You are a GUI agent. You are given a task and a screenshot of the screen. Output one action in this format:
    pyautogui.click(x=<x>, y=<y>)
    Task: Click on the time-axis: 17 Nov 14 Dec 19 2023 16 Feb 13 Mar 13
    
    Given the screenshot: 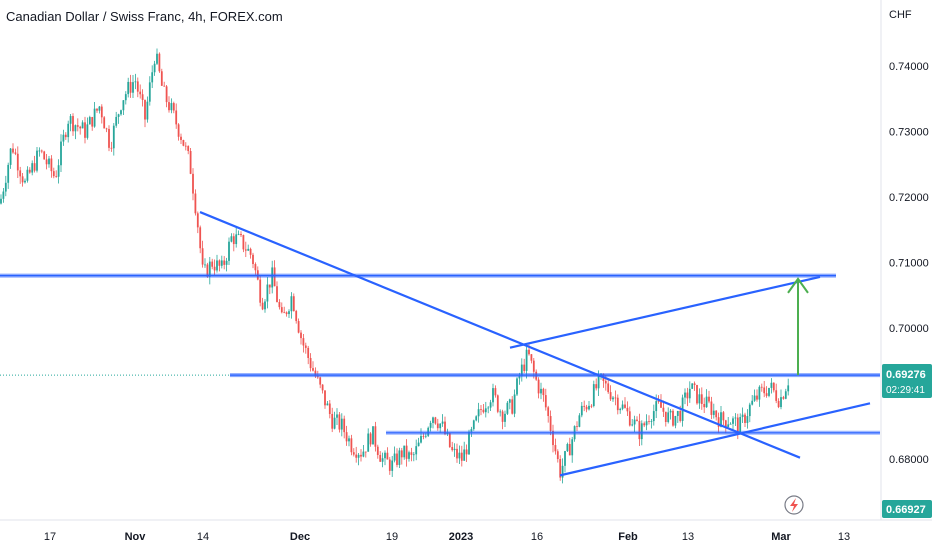 What is the action you would take?
    pyautogui.click(x=447, y=537)
    